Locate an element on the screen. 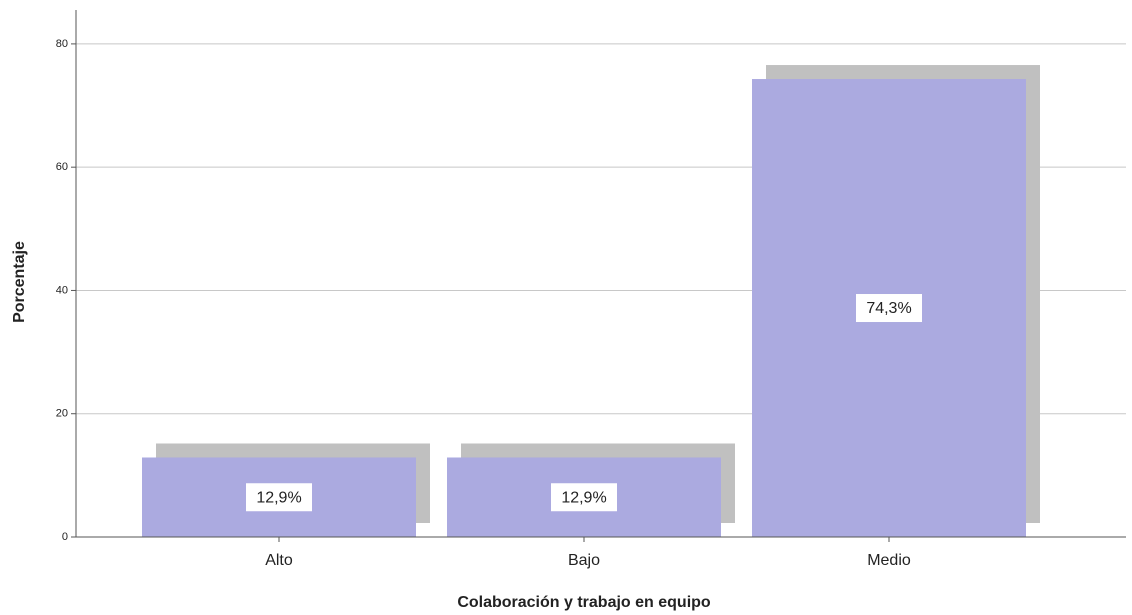 This screenshot has width=1132, height=615. y-tick-label: 60 is located at coordinates (62, 167).